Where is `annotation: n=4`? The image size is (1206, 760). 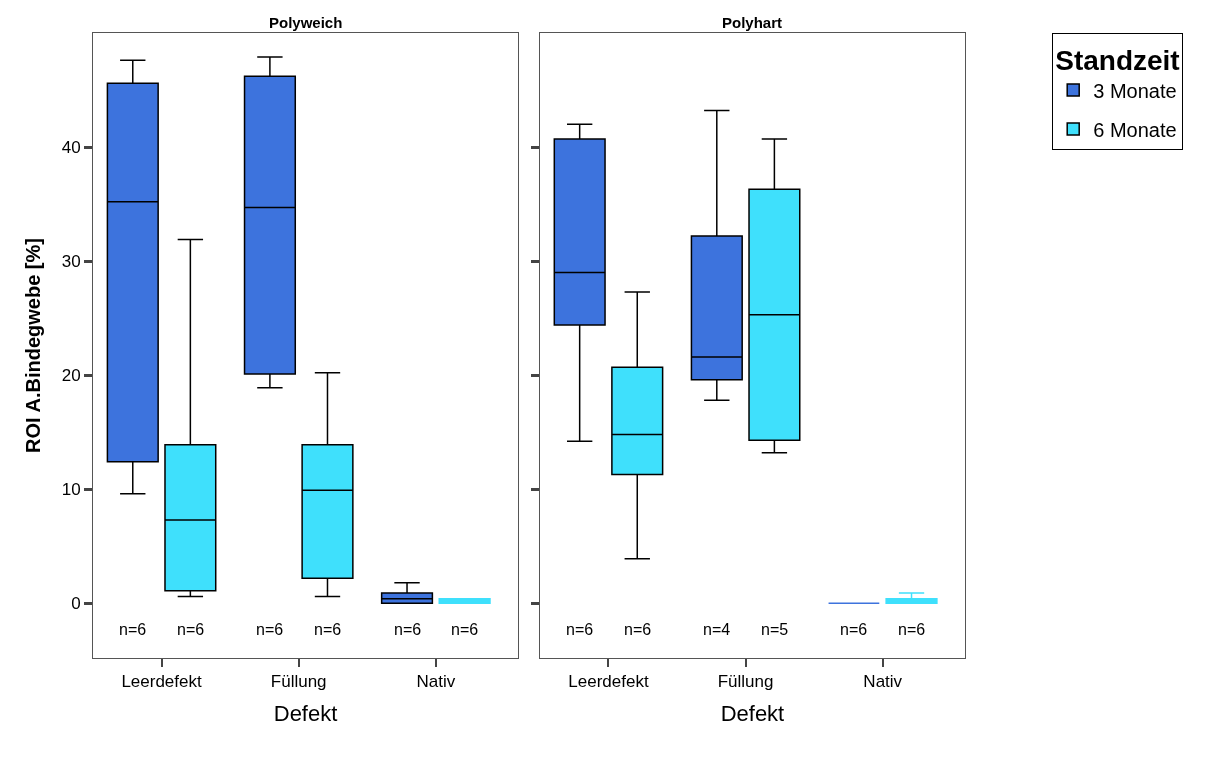
annotation: n=4 is located at coordinates (717, 629).